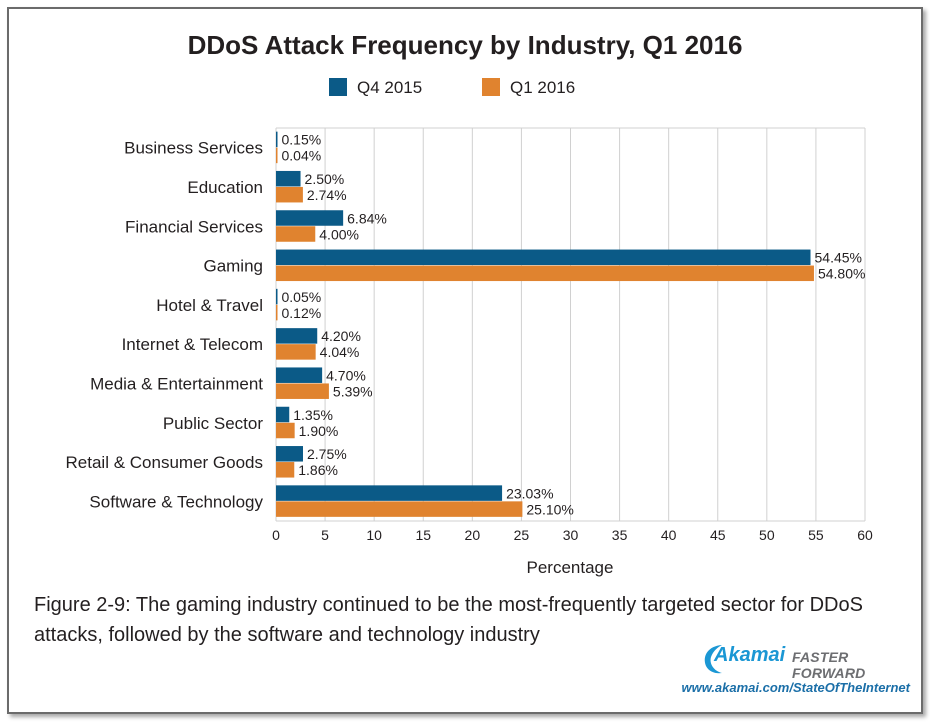 The width and height of the screenshot is (930, 722). Describe the element at coordinates (276, 535) in the screenshot. I see `x-tick-label-0: 0` at that location.